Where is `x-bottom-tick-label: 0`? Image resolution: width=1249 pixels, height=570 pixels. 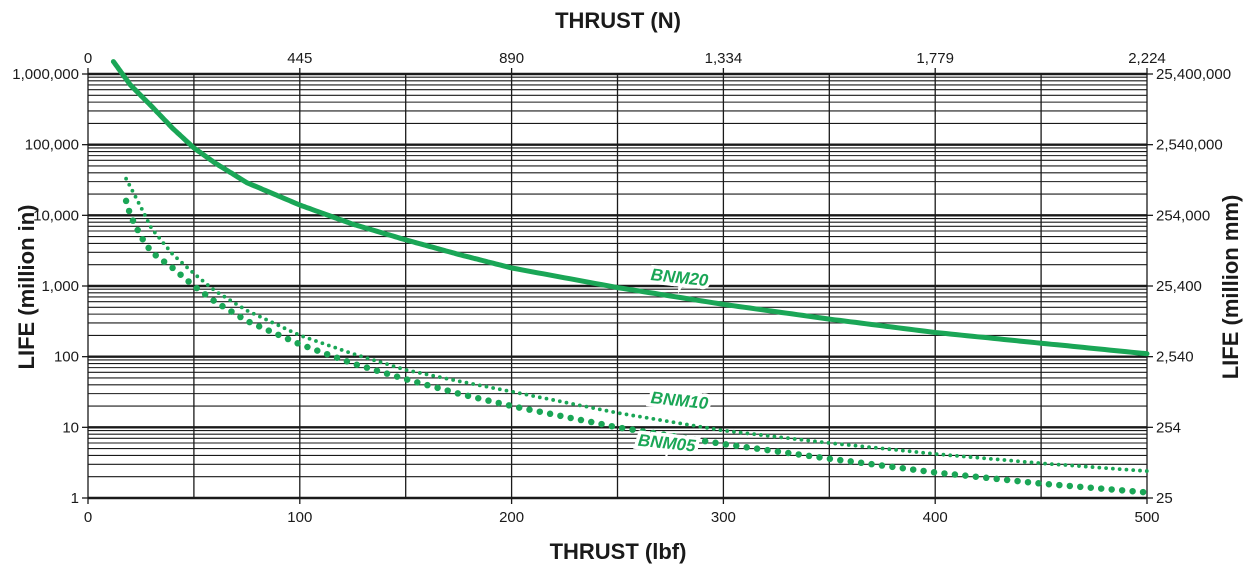 x-bottom-tick-label: 0 is located at coordinates (88, 517).